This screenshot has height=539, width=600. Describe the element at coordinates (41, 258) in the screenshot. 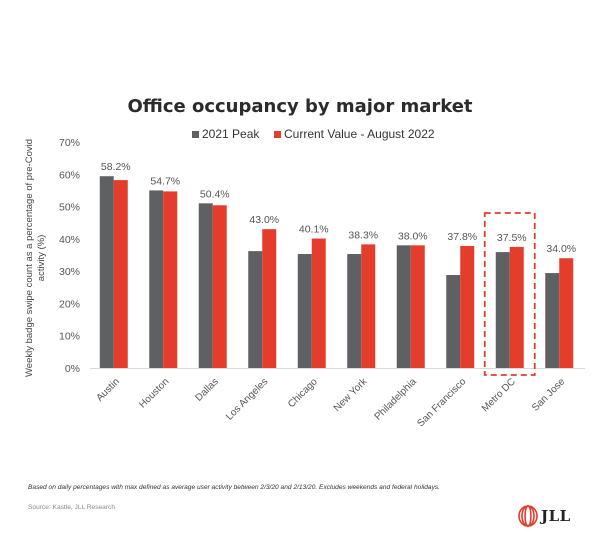

I see `y-axis-label-line-2: activity (%)` at that location.